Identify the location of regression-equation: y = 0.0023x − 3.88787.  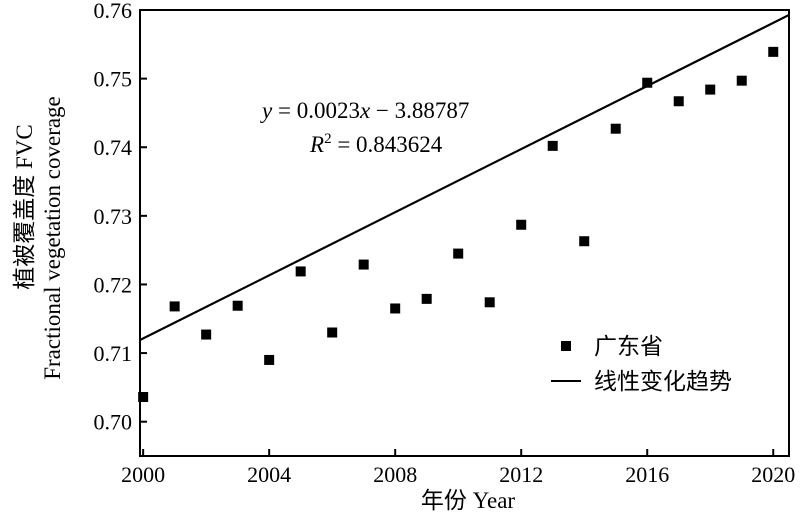
(364, 110).